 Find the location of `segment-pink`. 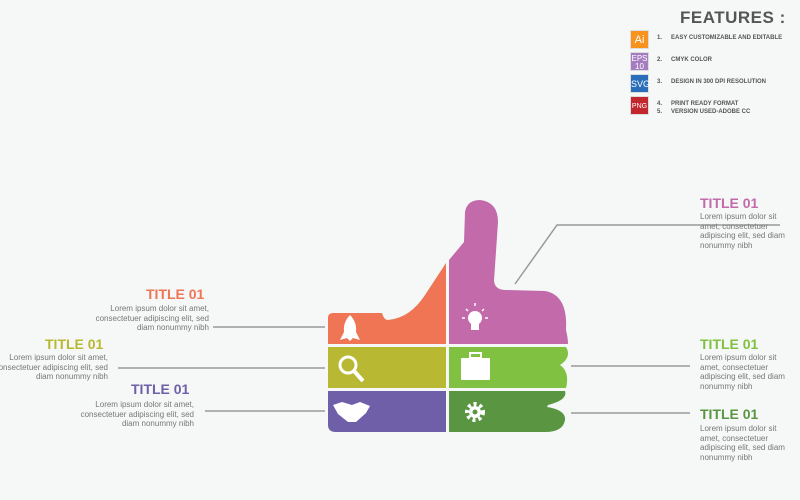

segment-pink is located at coordinates (508, 272).